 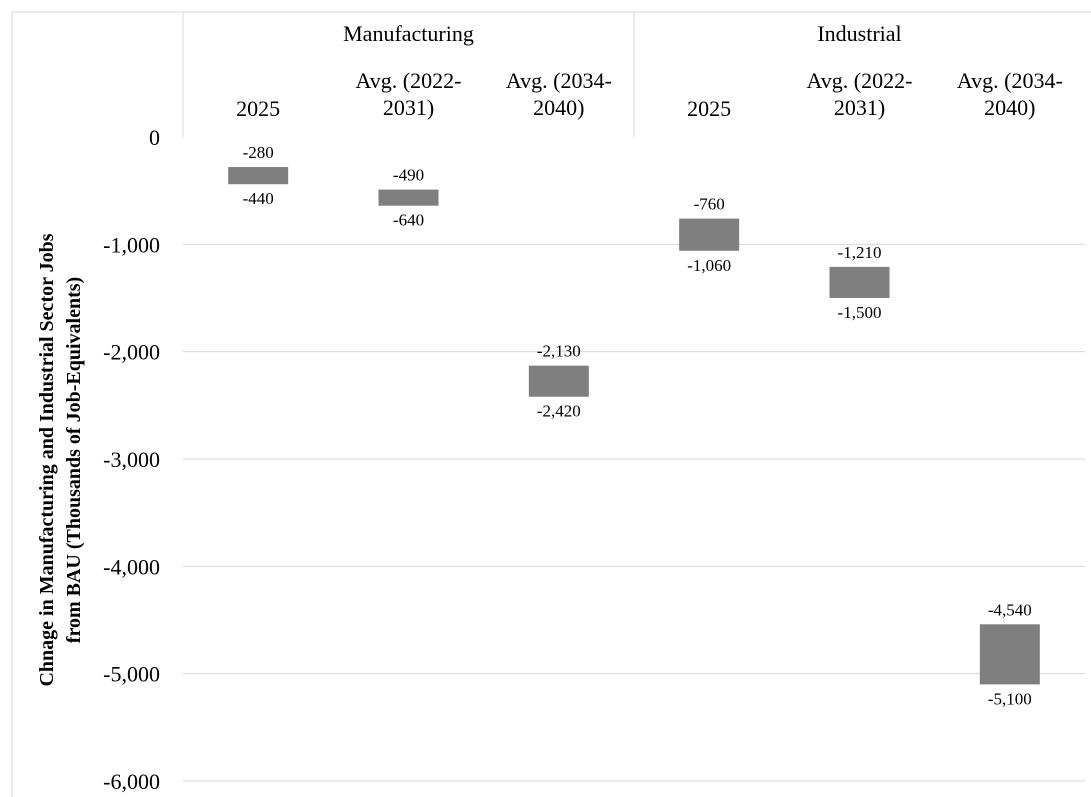 I want to click on y-tick-label: -2,000, so click(x=131, y=352).